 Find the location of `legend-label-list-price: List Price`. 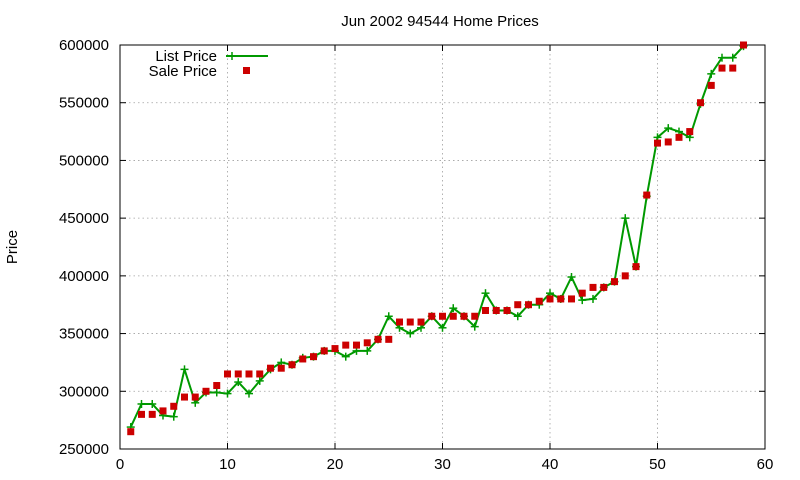

legend-label-list-price: List Price is located at coordinates (186, 56).